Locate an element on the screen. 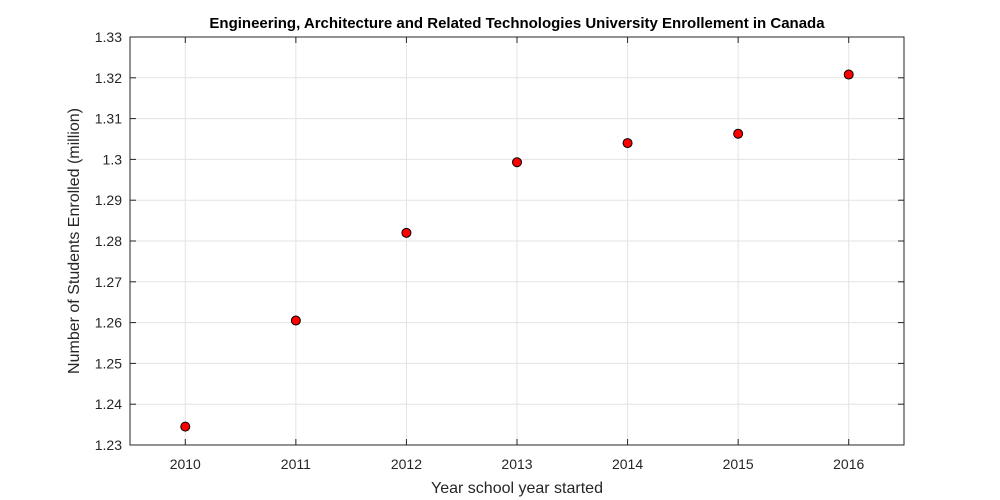 The width and height of the screenshot is (1000, 500). x-tick-label: 2010 is located at coordinates (185, 464).